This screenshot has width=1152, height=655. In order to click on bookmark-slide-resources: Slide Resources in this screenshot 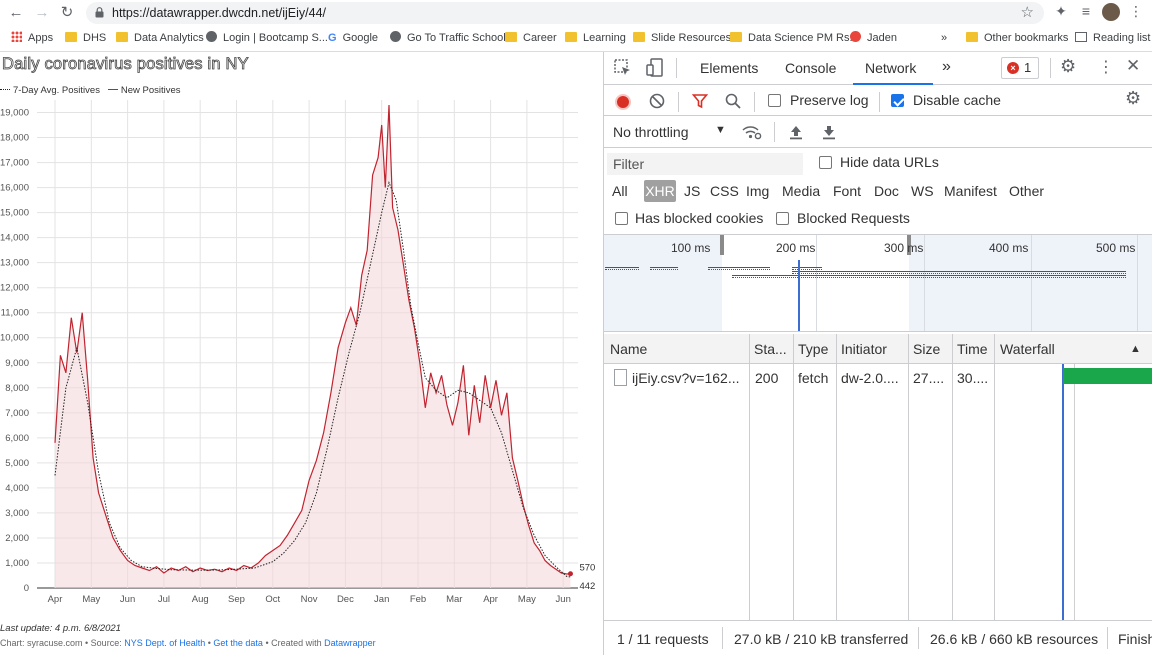, I will do `click(682, 38)`.